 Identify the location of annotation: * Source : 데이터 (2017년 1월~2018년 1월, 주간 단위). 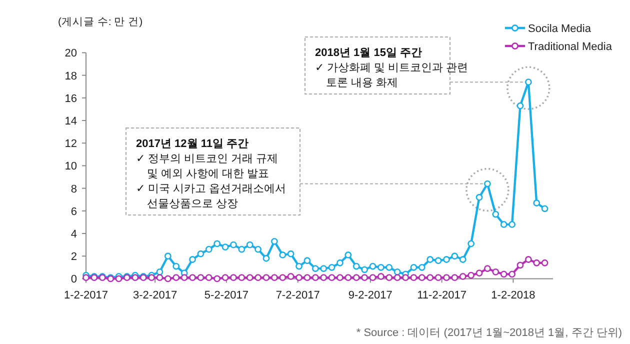
(489, 333).